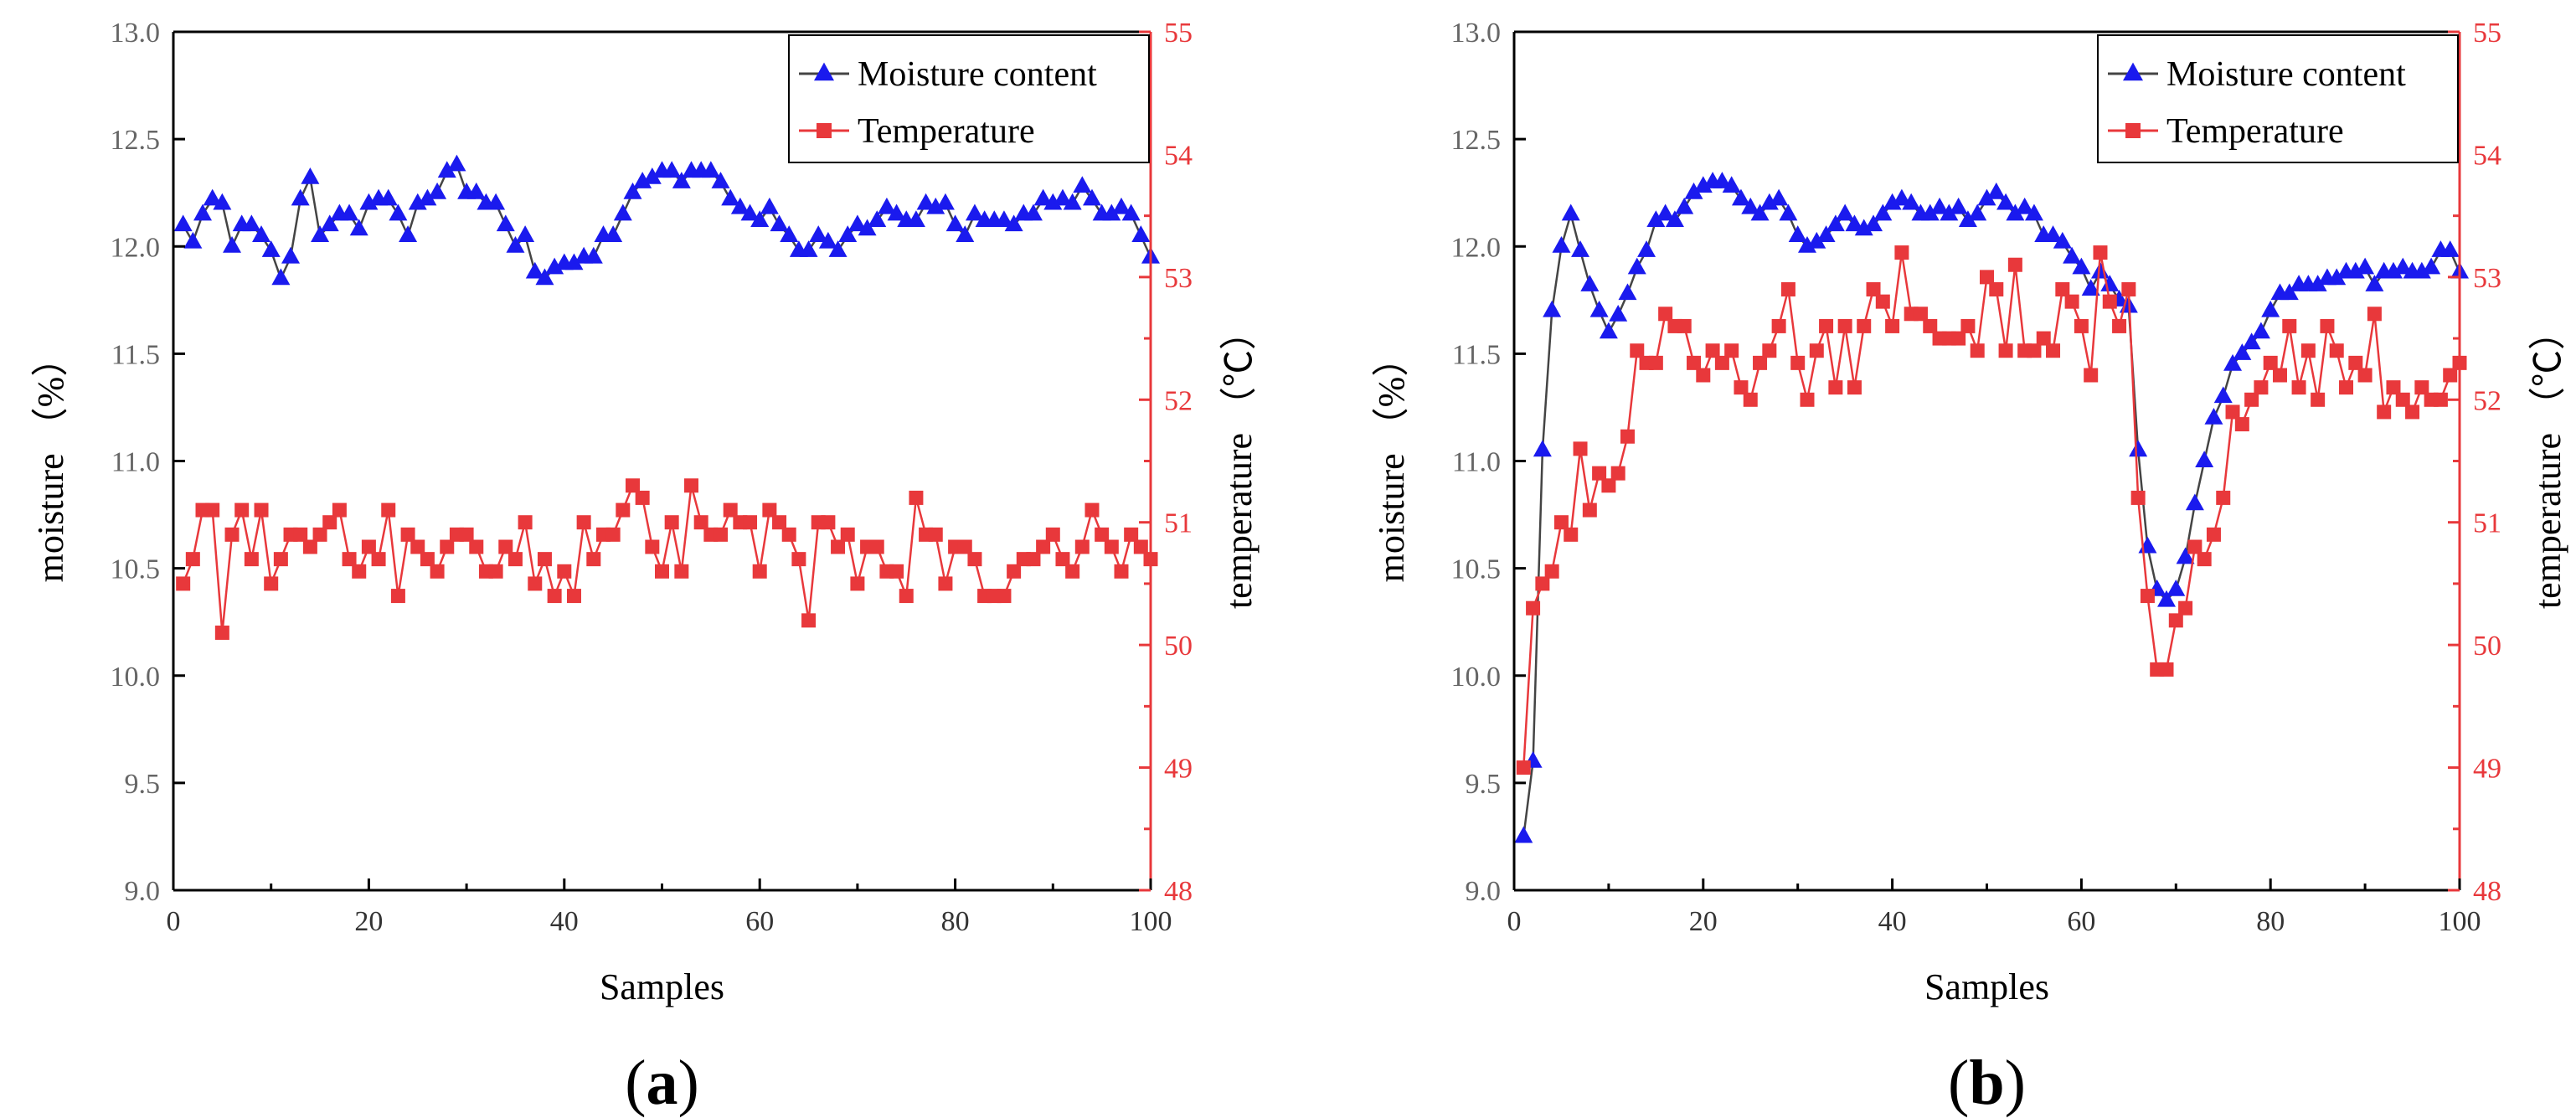 This screenshot has height=1118, width=2576. I want to click on panel-b-y2-tick-label: 48, so click(2487, 891).